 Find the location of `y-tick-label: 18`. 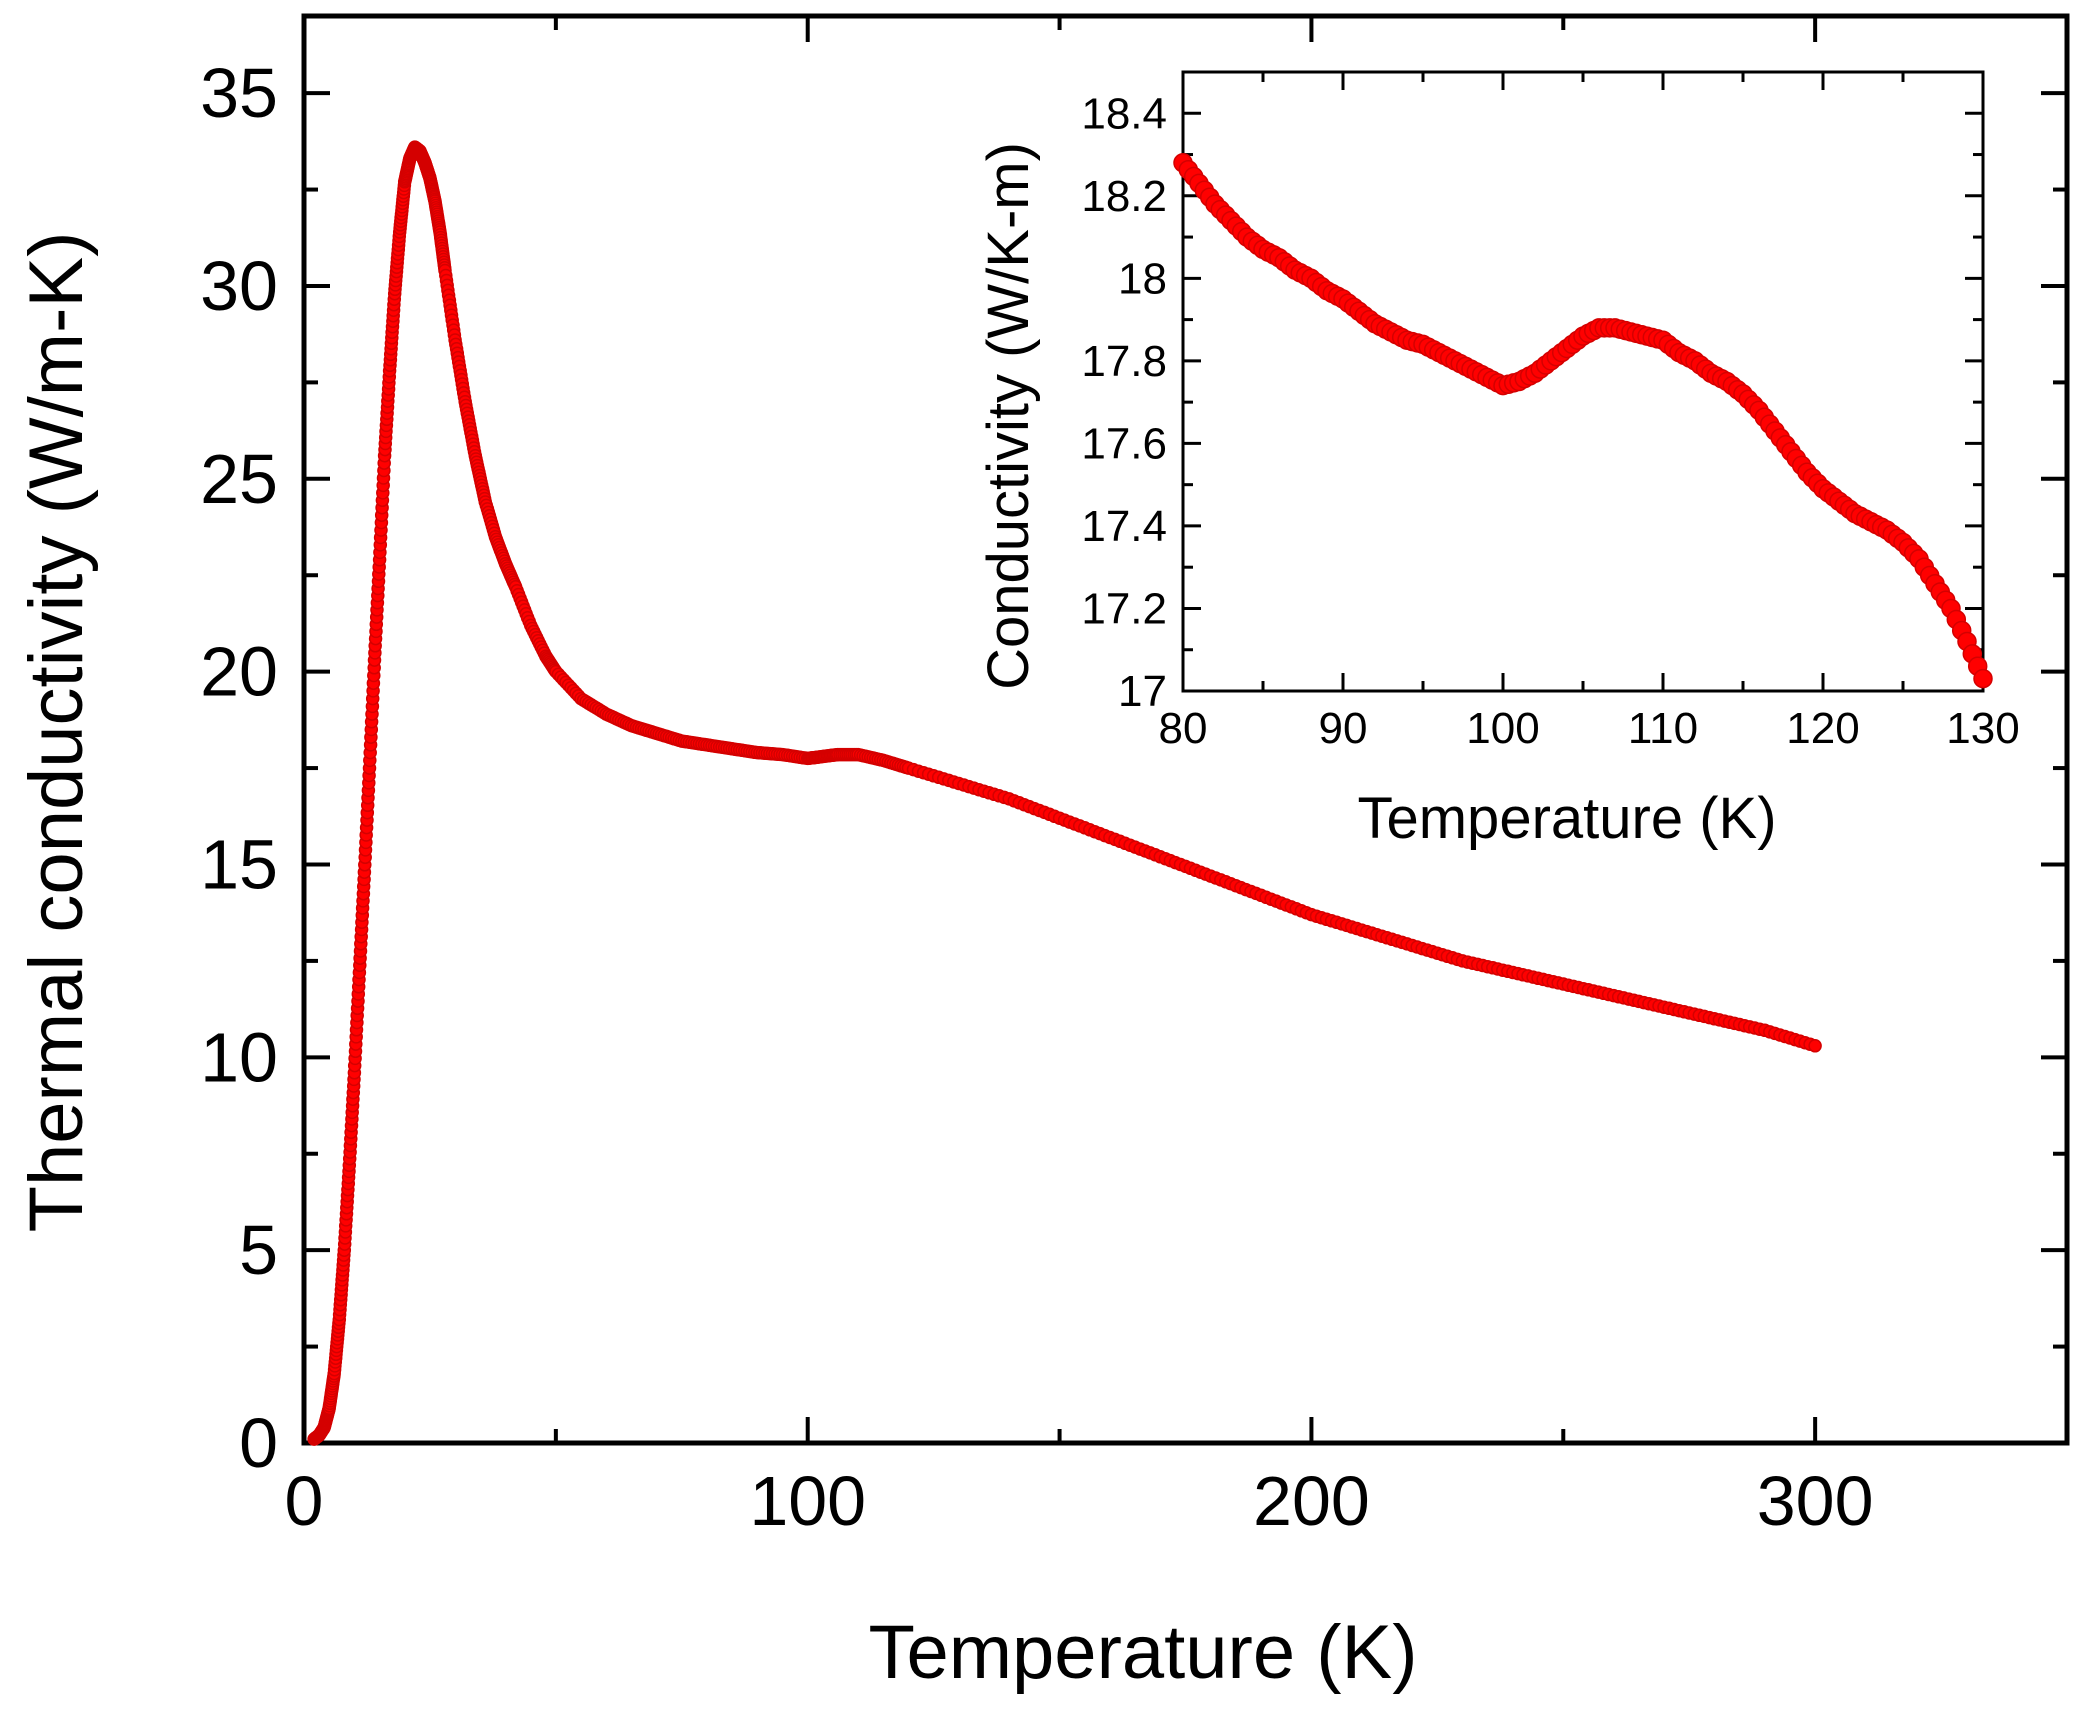

y-tick-label: 18 is located at coordinates (1142, 278).